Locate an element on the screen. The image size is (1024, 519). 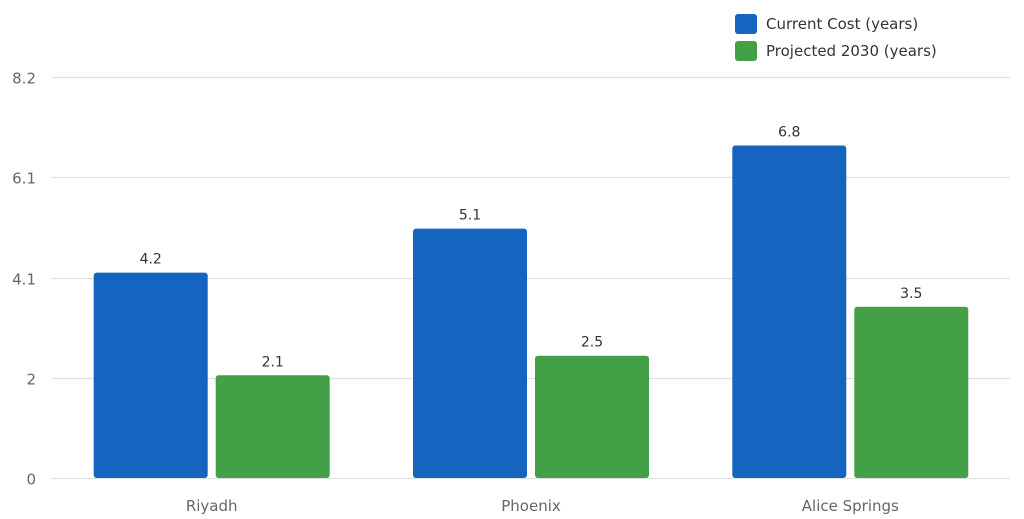
legend-swatch-projected-2030 is located at coordinates (746, 51).